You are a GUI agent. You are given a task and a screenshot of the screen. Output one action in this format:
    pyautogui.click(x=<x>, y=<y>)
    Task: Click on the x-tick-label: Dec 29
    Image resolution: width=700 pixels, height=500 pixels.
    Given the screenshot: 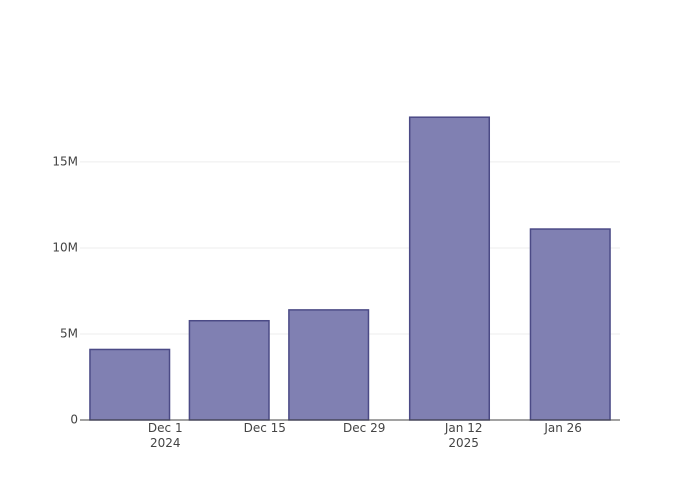 What is the action you would take?
    pyautogui.click(x=364, y=428)
    